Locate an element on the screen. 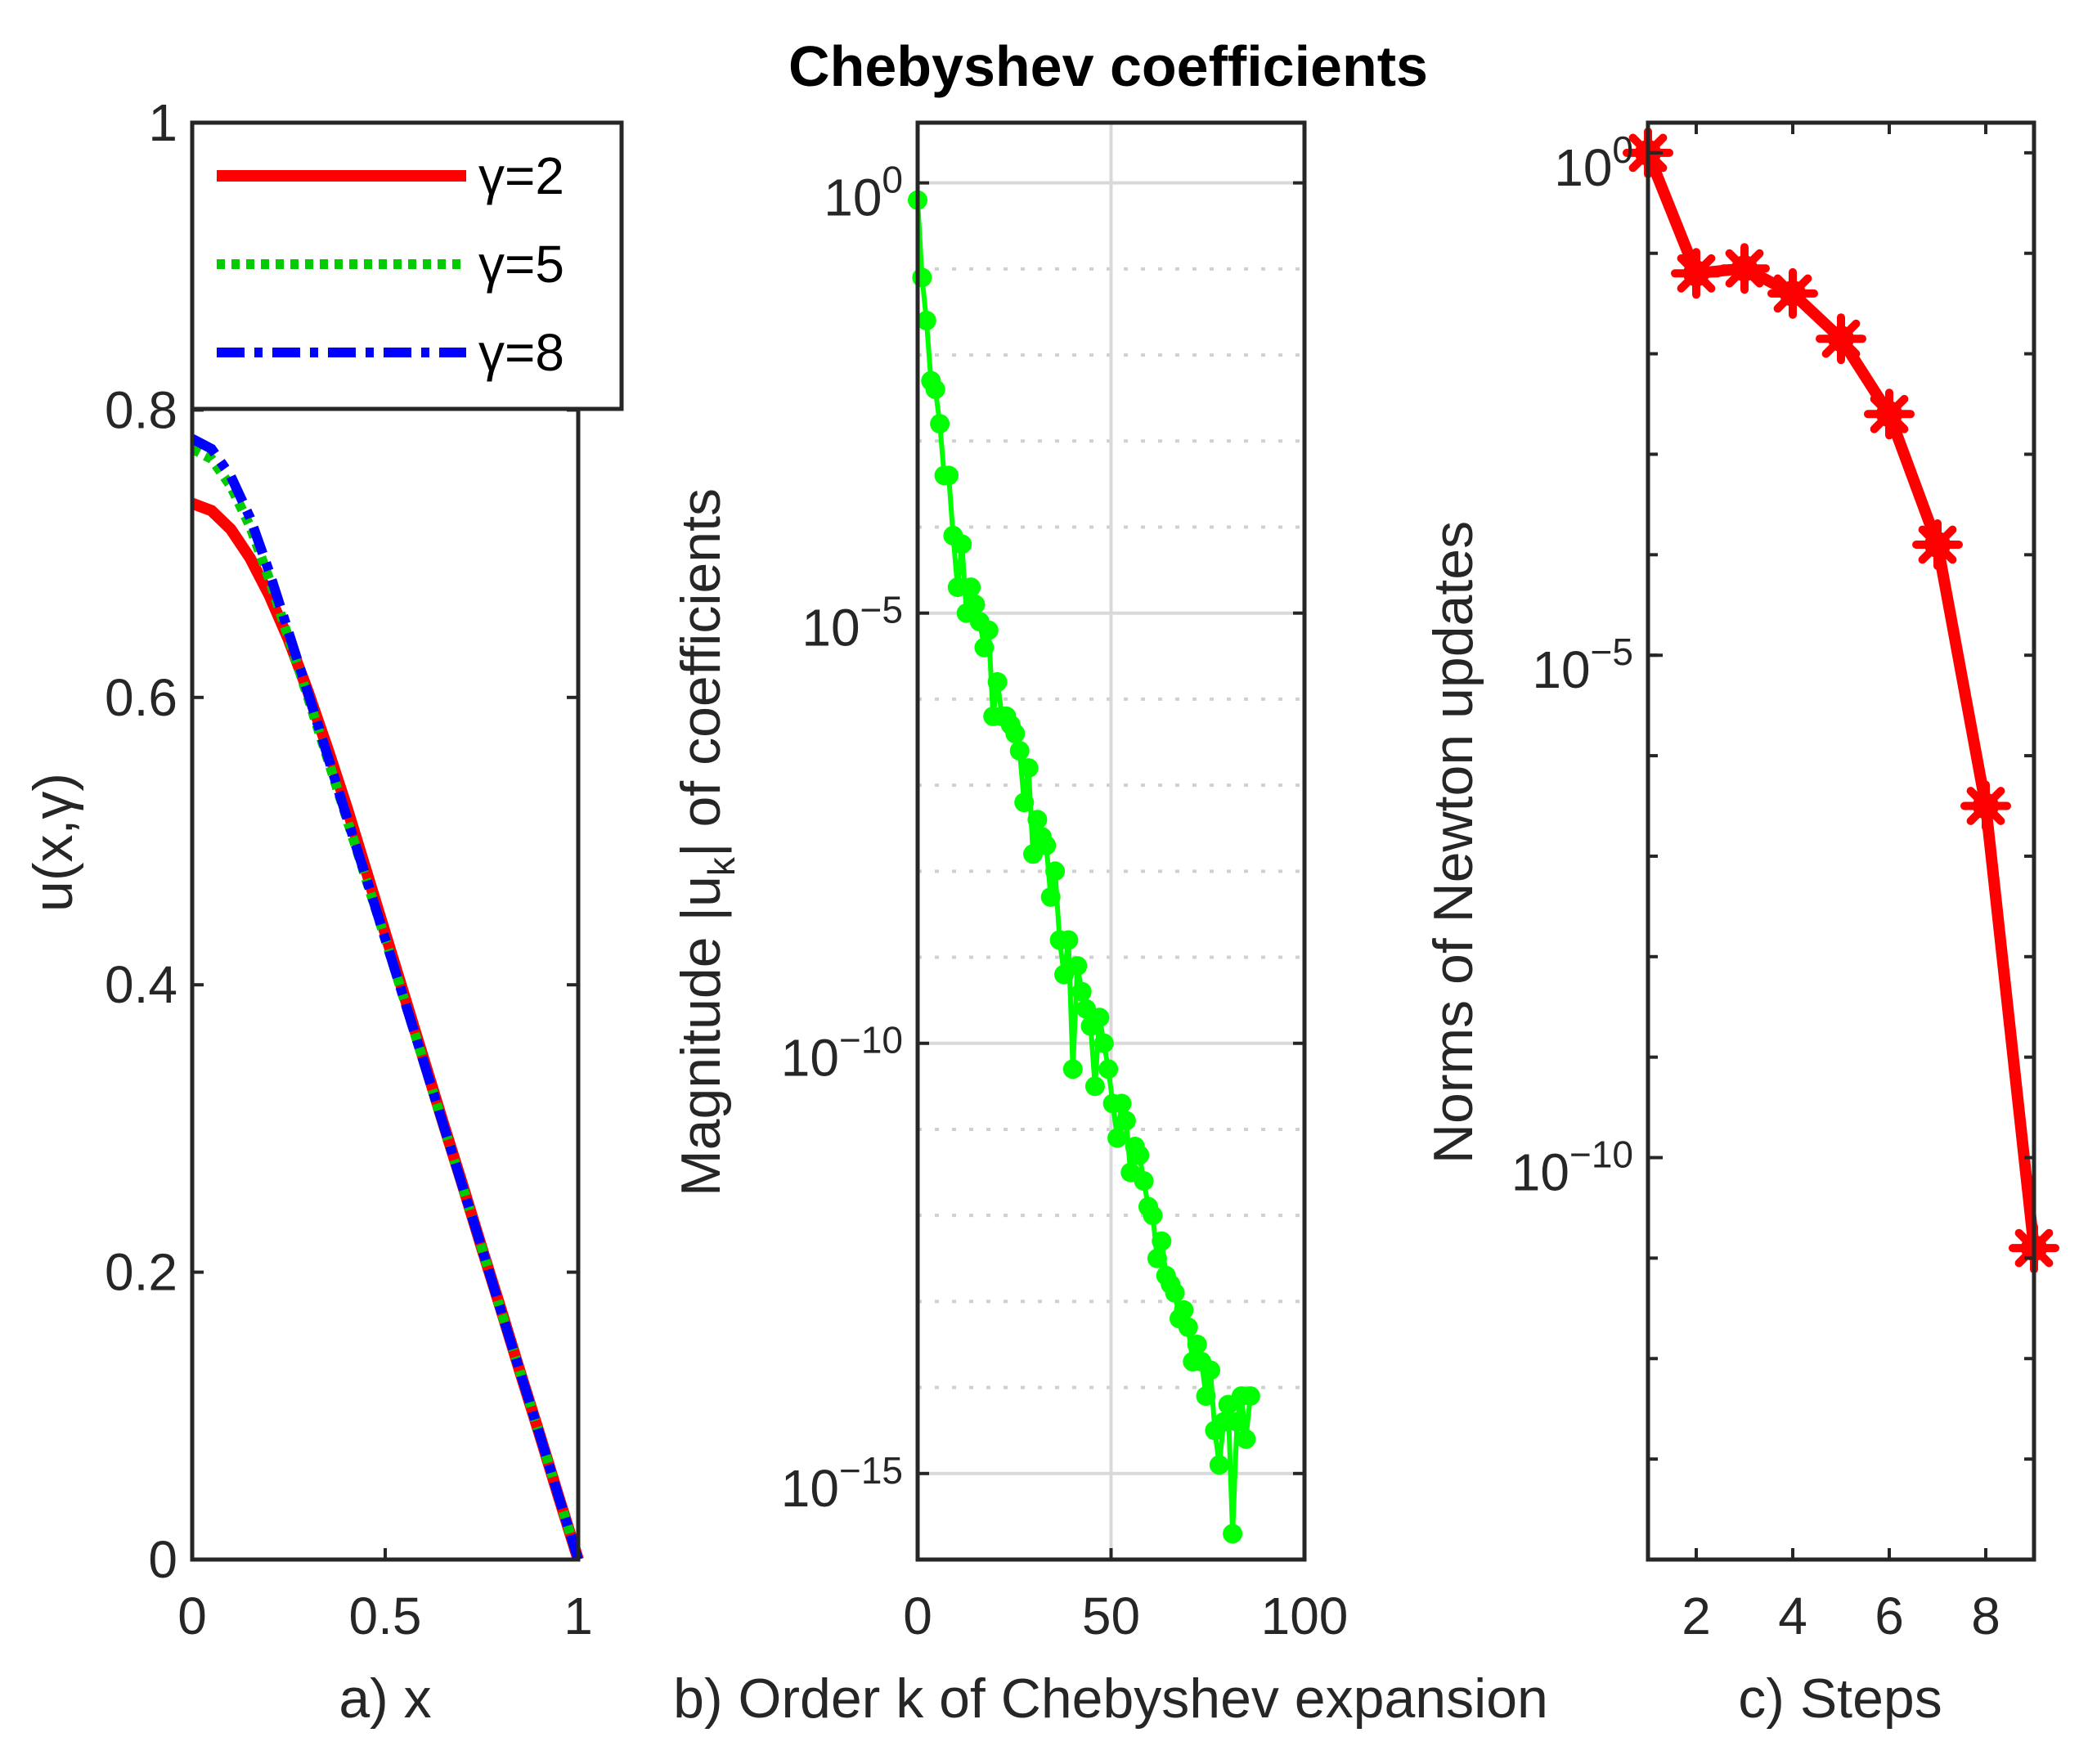 This screenshot has height=1764, width=2079. y-tick-label-3: 10⁻¹⁵ is located at coordinates (842, 1483).